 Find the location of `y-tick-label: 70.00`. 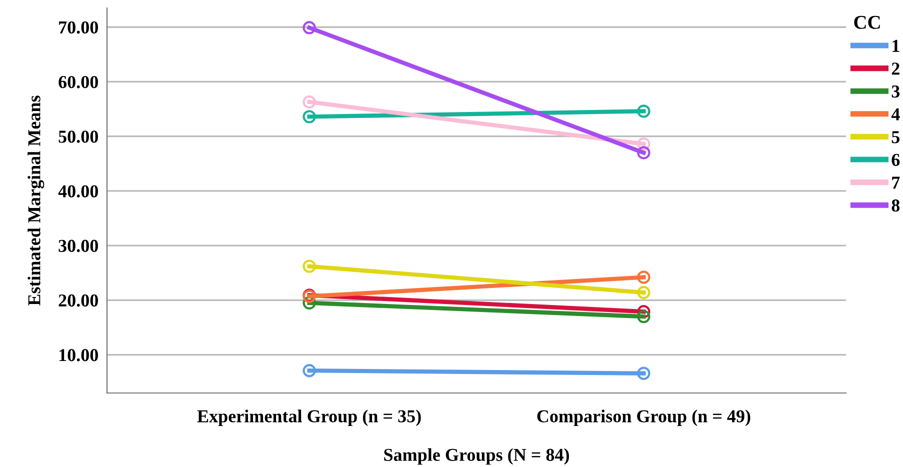

y-tick-label: 70.00 is located at coordinates (78, 27).